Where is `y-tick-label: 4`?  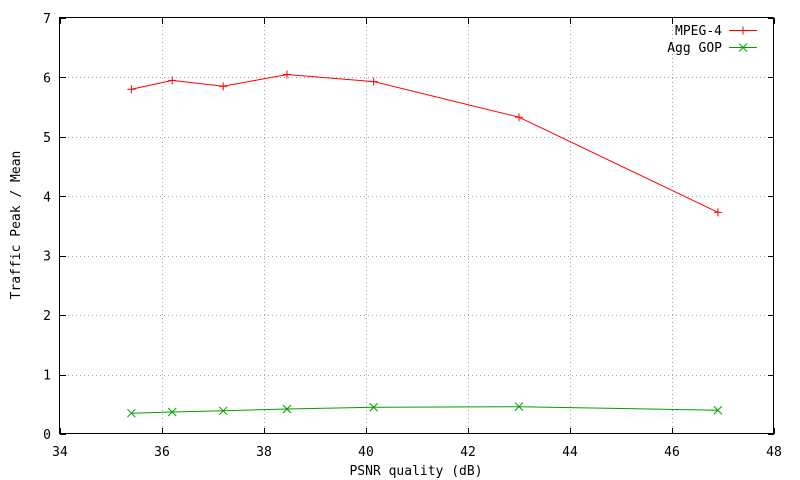
y-tick-label: 4 is located at coordinates (47, 197).